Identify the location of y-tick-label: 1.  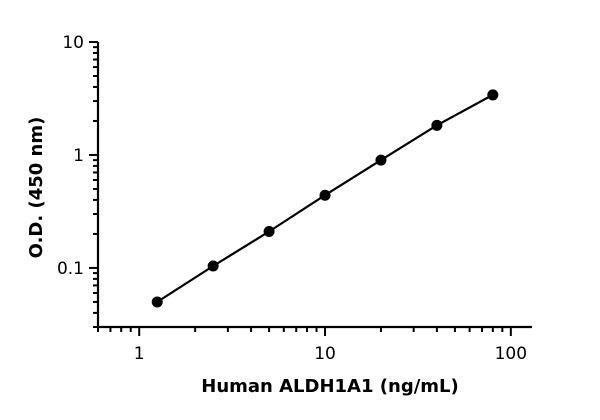
(78, 156).